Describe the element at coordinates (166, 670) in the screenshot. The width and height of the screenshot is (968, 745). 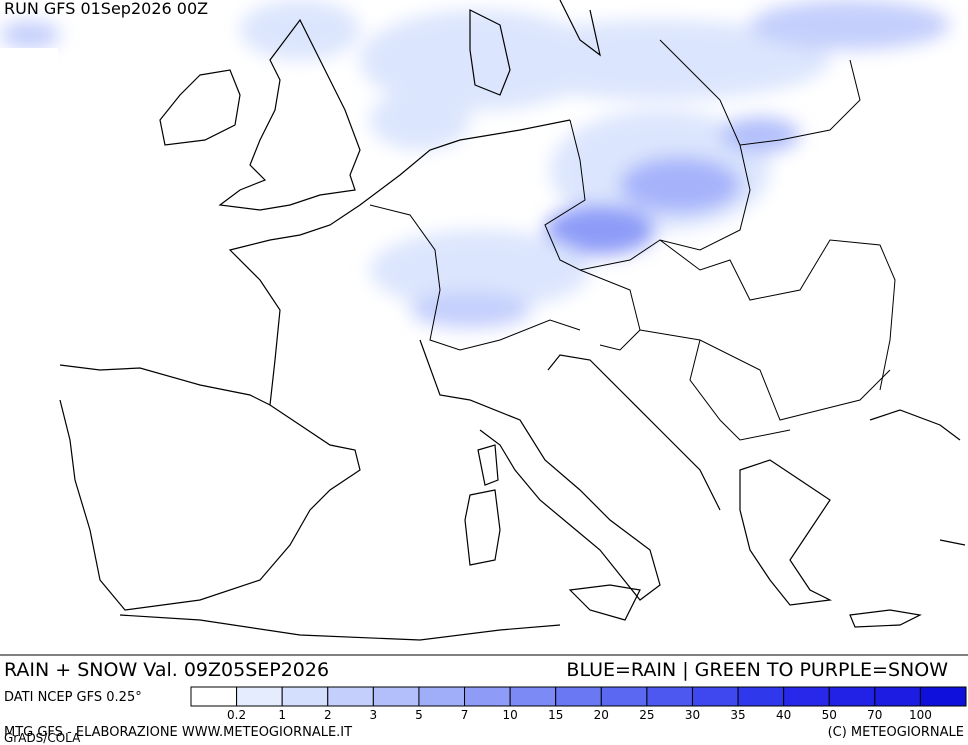
I see `field-label: RAIN + SNOW Val. 09Z05SEP2026` at that location.